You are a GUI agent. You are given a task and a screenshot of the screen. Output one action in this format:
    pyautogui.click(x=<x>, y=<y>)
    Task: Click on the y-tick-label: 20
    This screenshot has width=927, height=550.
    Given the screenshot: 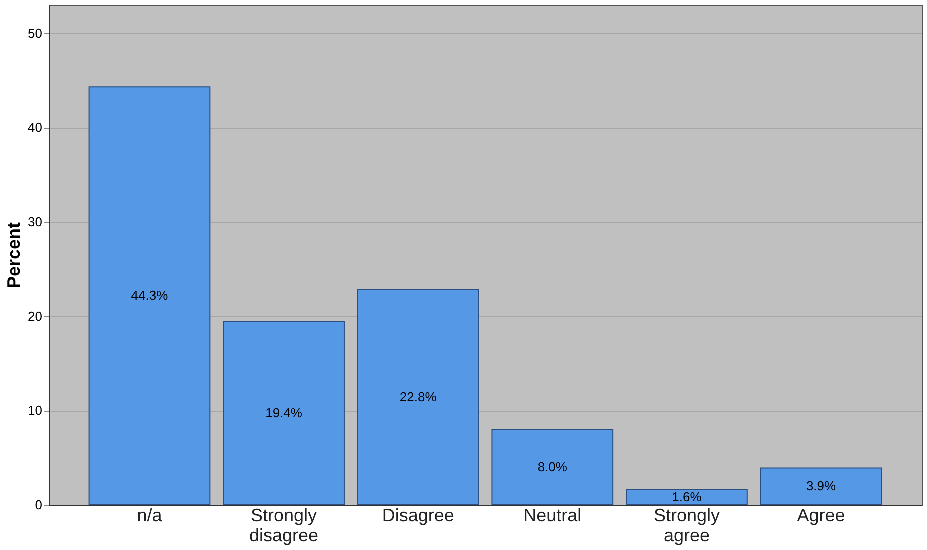 What is the action you would take?
    pyautogui.click(x=35, y=316)
    